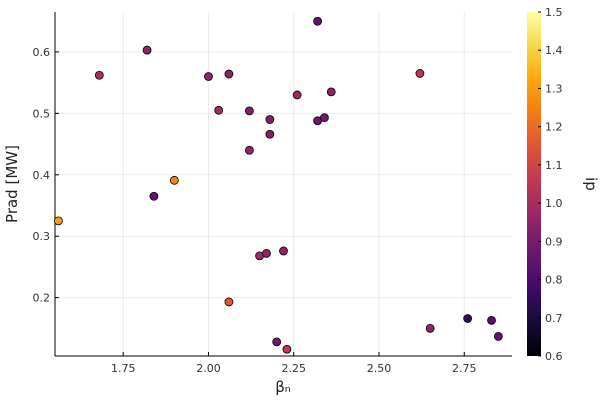  I want to click on colorbar-tick-label: 1.3, so click(554, 88).